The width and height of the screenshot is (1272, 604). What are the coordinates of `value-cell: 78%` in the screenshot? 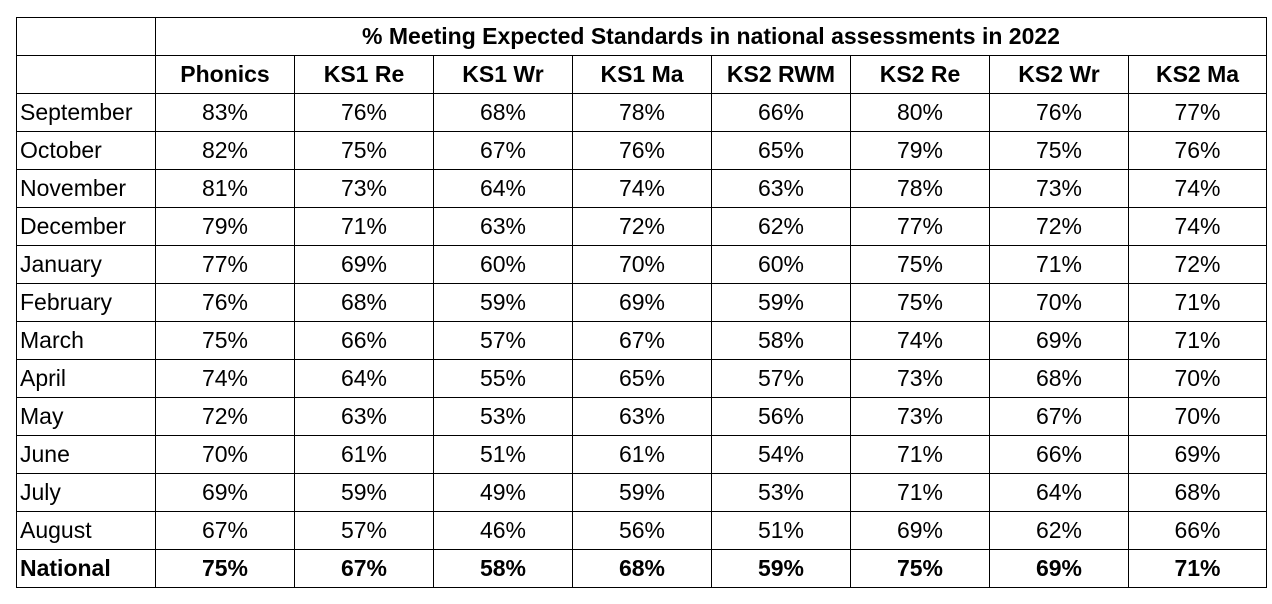 It's located at (642, 112).